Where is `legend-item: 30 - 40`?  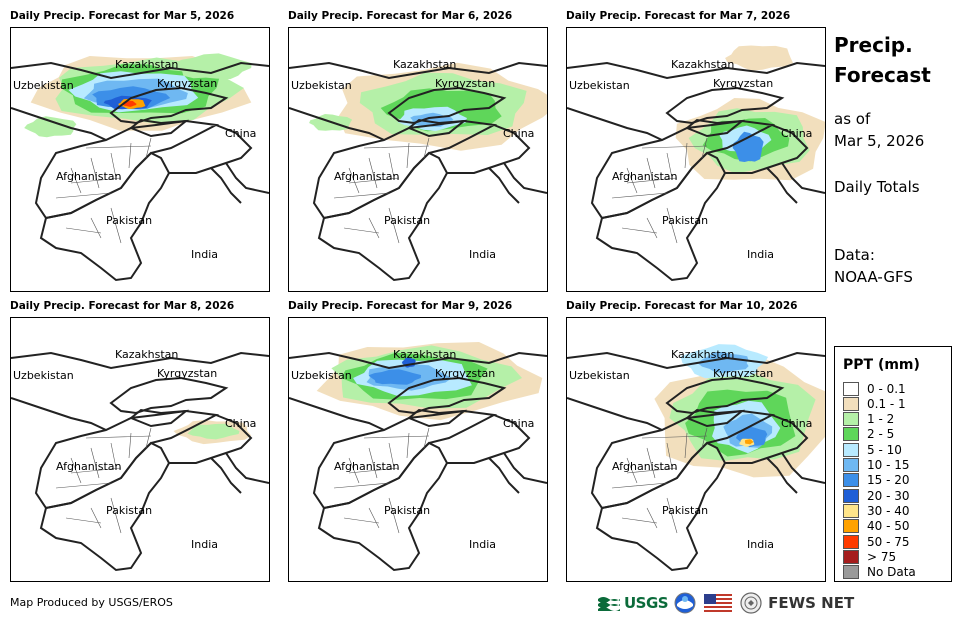 legend-item: 30 - 40 is located at coordinates (876, 510).